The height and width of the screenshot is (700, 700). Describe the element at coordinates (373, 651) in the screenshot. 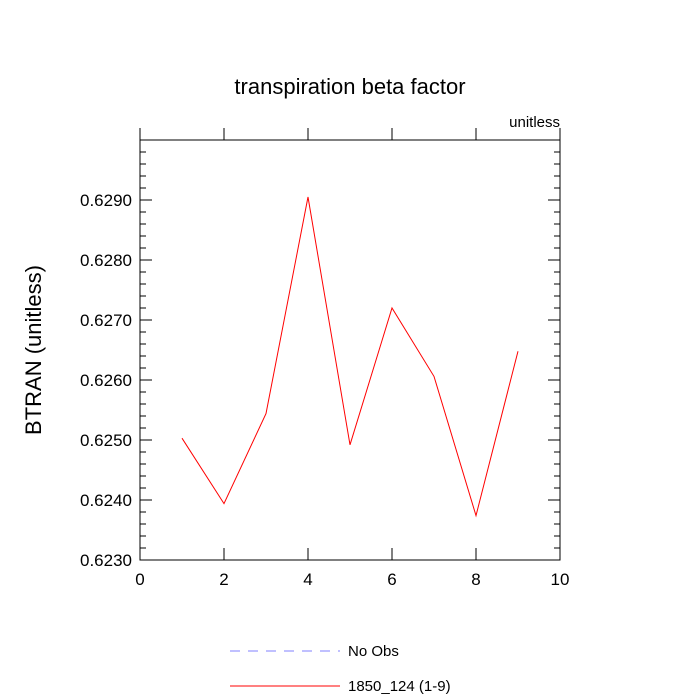

I see `legend-label: No Obs` at that location.